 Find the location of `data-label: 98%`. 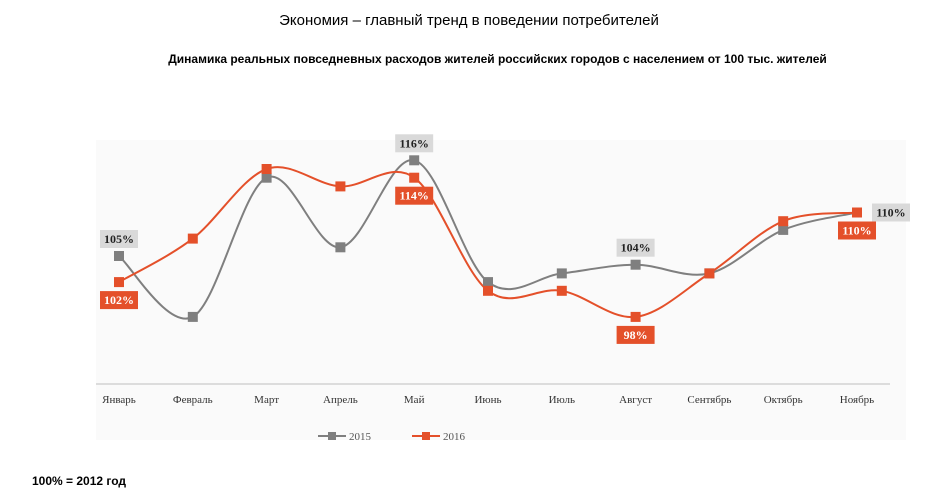

data-label: 98% is located at coordinates (636, 335).